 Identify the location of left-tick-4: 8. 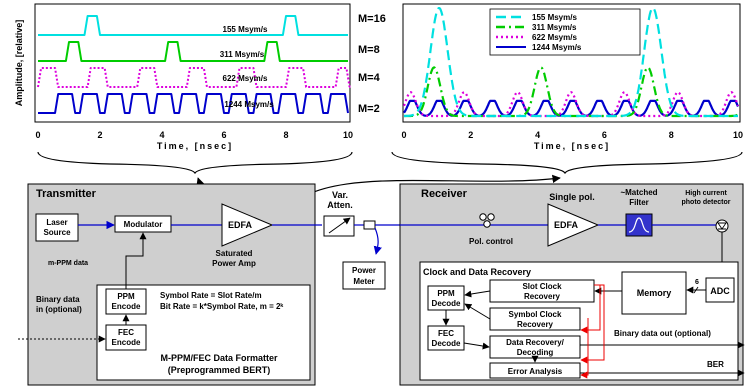
(285, 135).